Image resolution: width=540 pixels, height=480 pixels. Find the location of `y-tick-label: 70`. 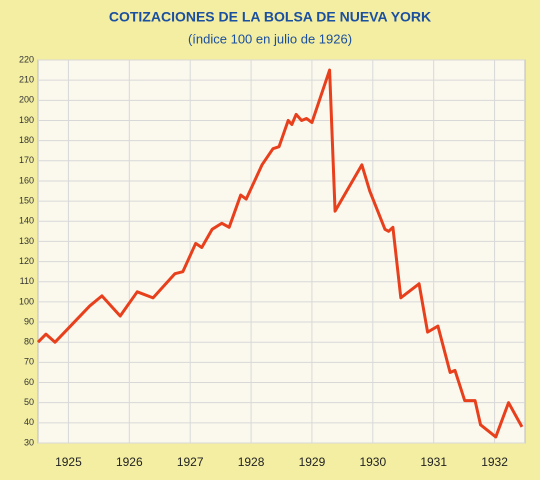

y-tick-label: 70 is located at coordinates (29, 362).